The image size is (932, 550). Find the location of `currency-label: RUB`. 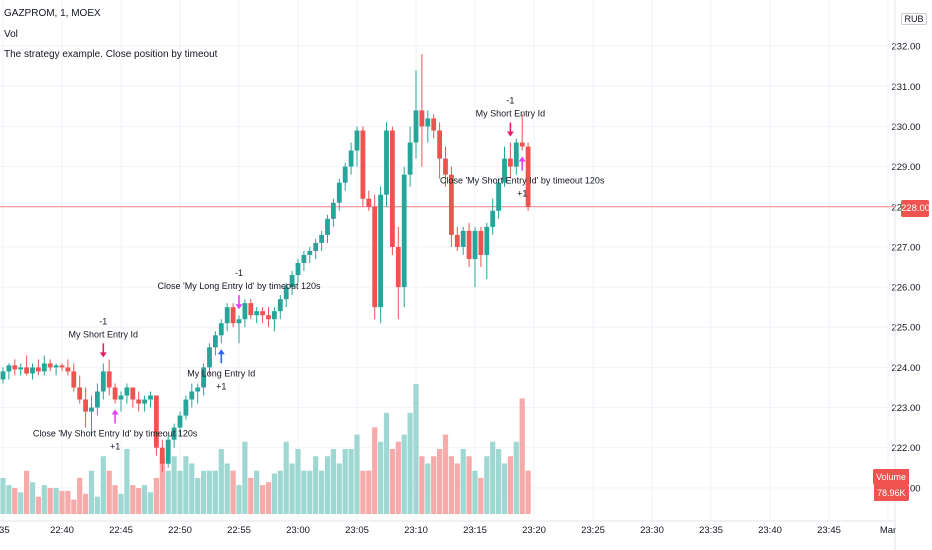

currency-label: RUB is located at coordinates (914, 15).